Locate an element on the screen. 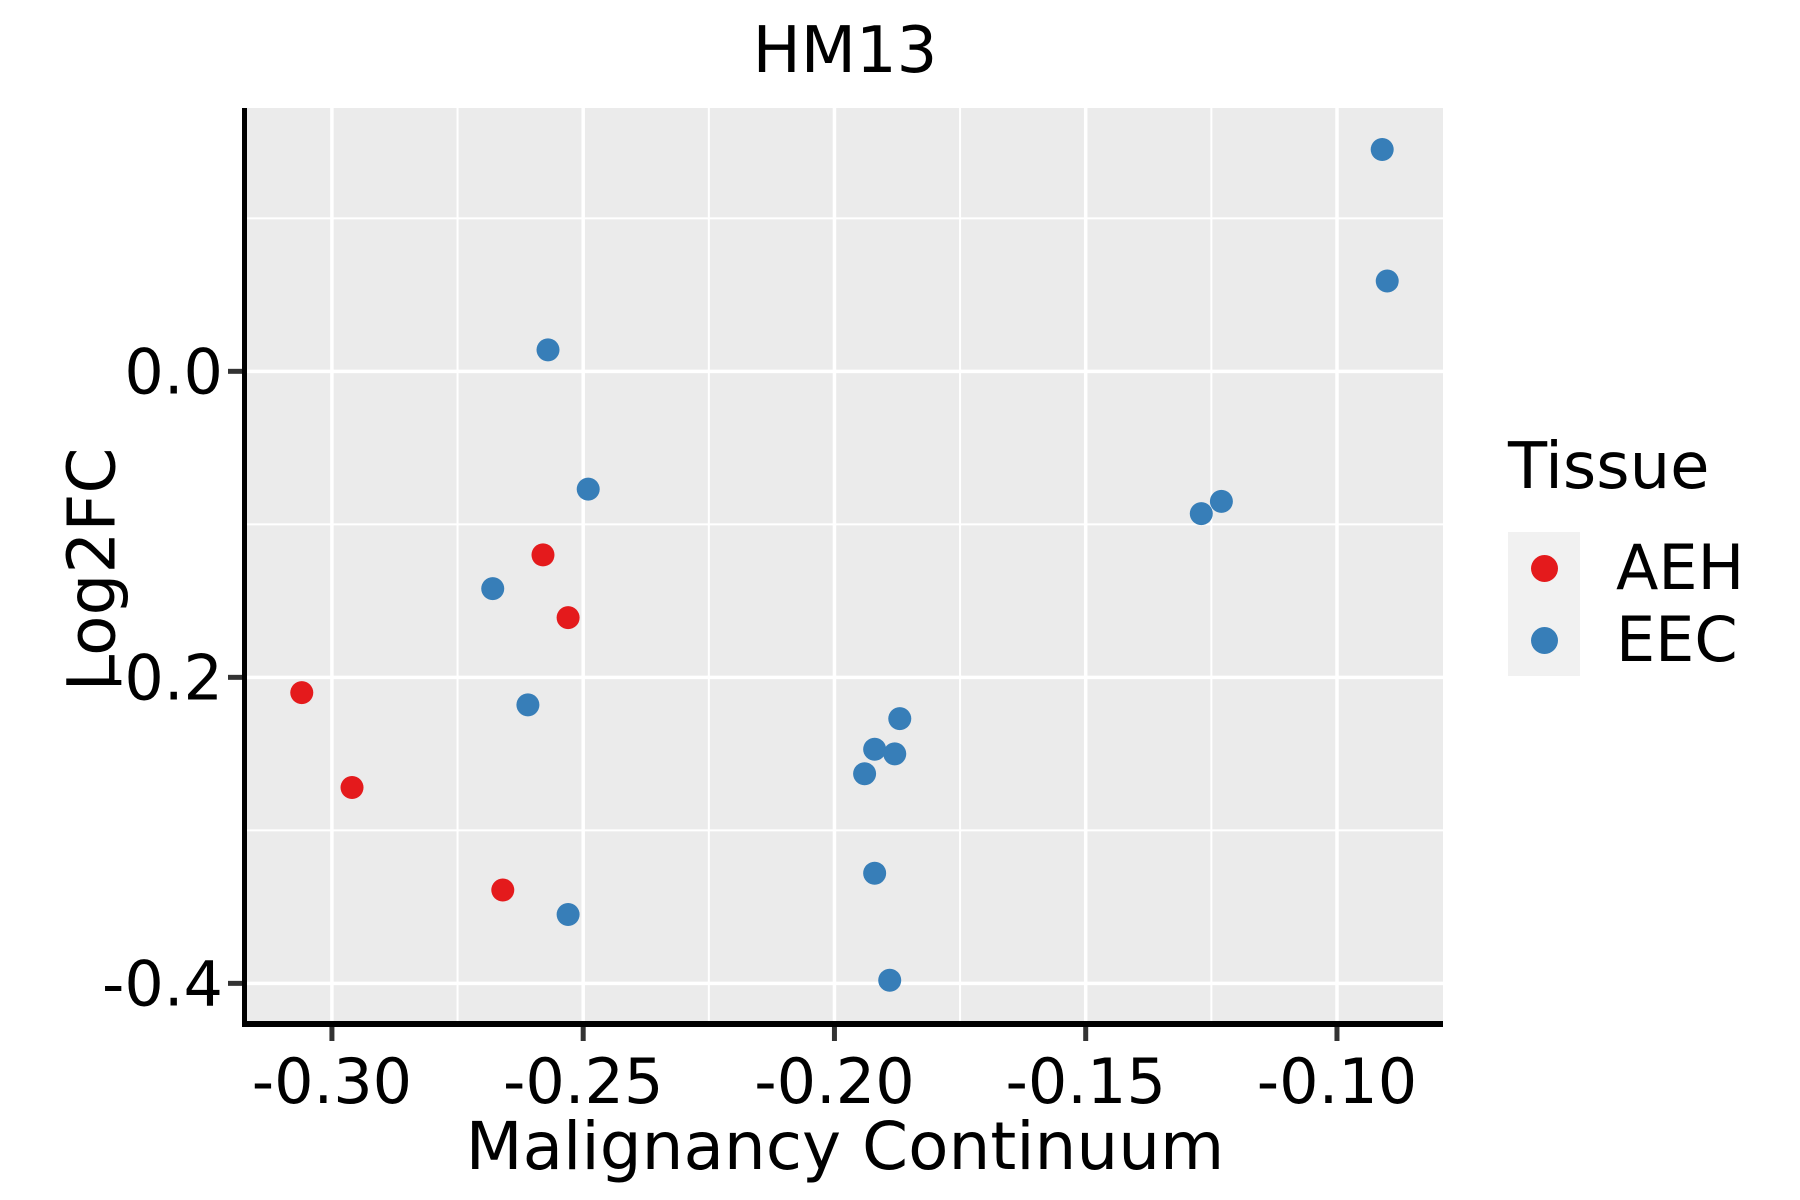 The image size is (1800, 1200). x-tick-label: -0.20 is located at coordinates (834, 1081).